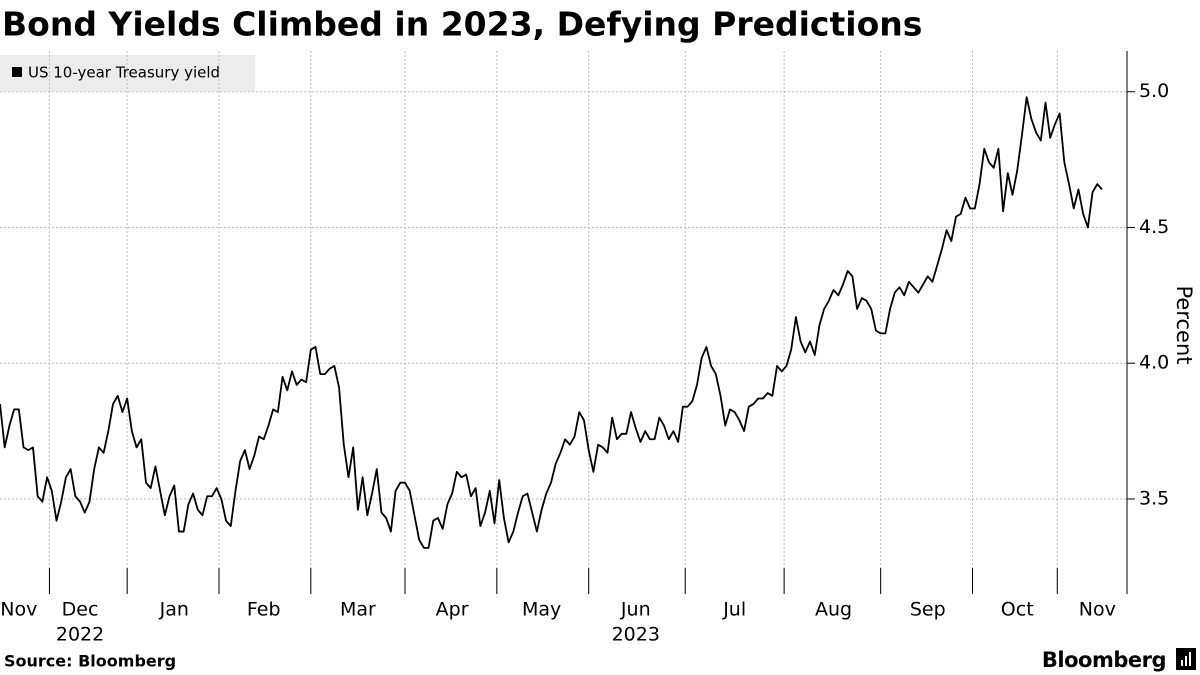 Image resolution: width=1200 pixels, height=675 pixels. I want to click on x-tick-label: Feb, so click(264, 610).